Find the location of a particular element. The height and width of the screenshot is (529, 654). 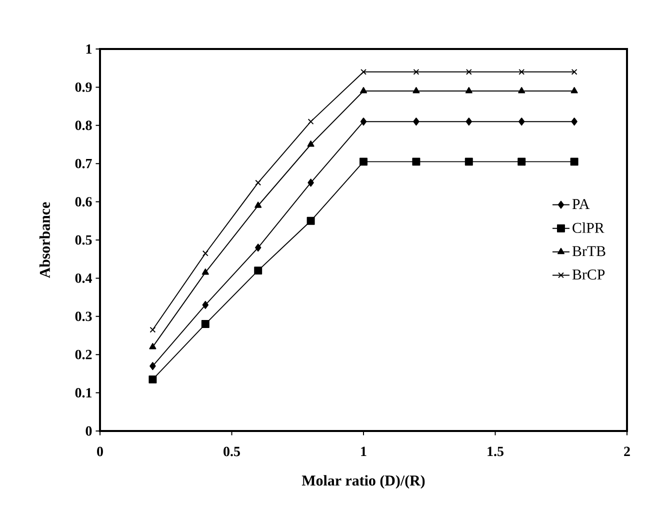

legend-label: ClPR is located at coordinates (588, 227).